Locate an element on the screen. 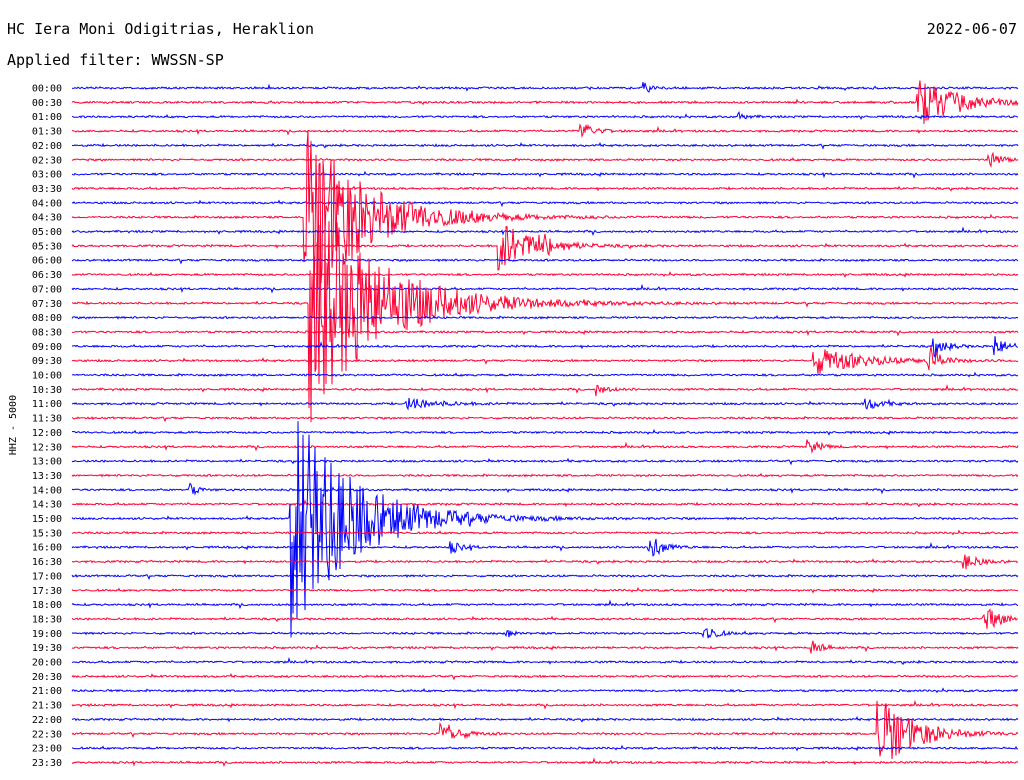 This screenshot has height=780, width=1024. channel-label: HHZ - 5000 is located at coordinates (13, 425).